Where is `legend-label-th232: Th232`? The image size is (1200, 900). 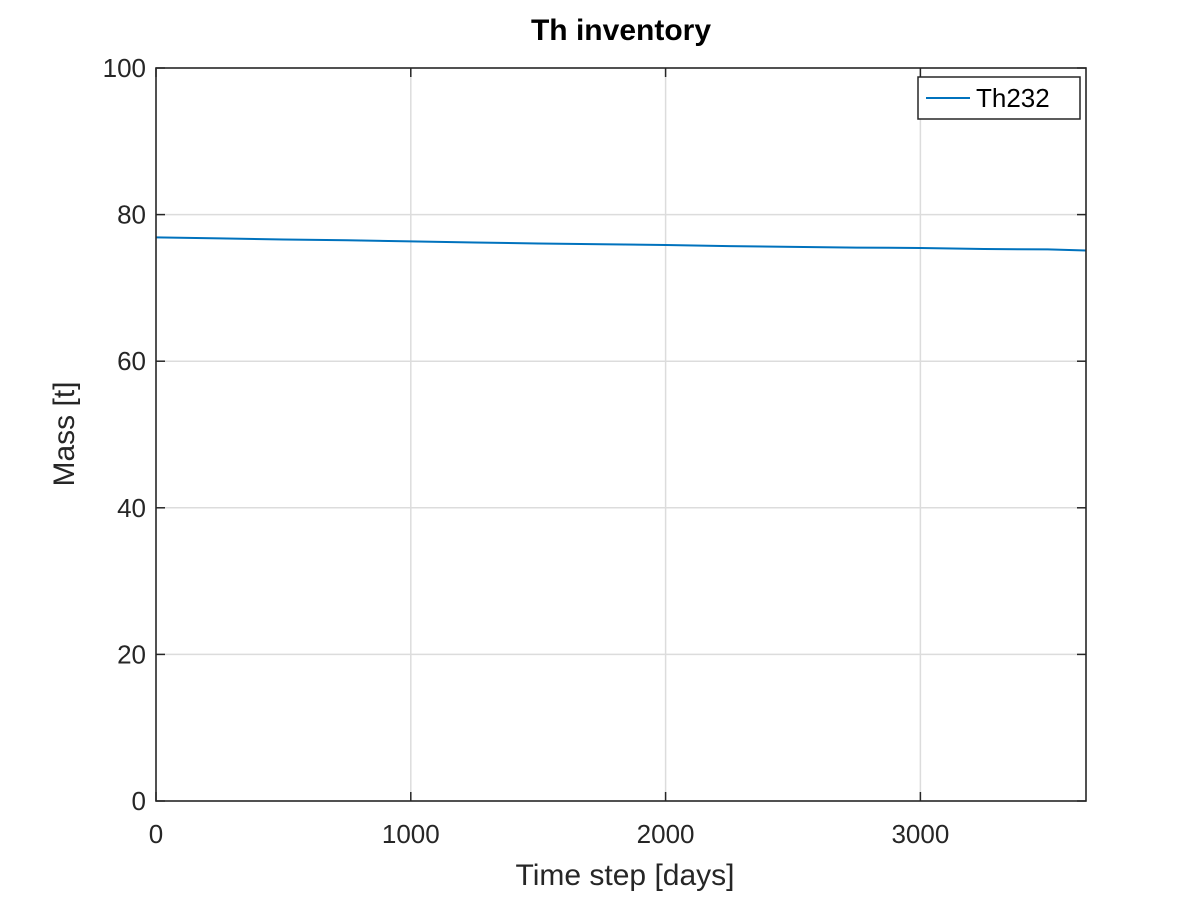
legend-label-th232: Th232 is located at coordinates (1013, 98).